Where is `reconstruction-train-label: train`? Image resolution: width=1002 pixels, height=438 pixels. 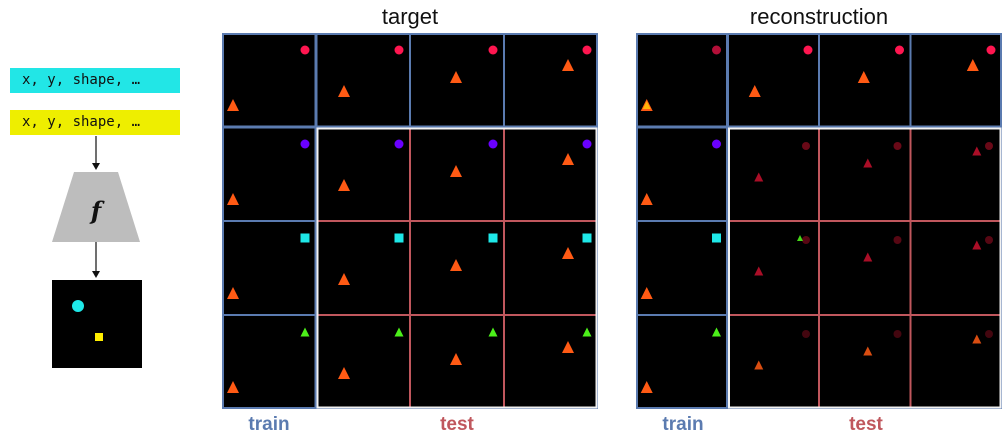 reconstruction-train-label: train is located at coordinates (683, 424).